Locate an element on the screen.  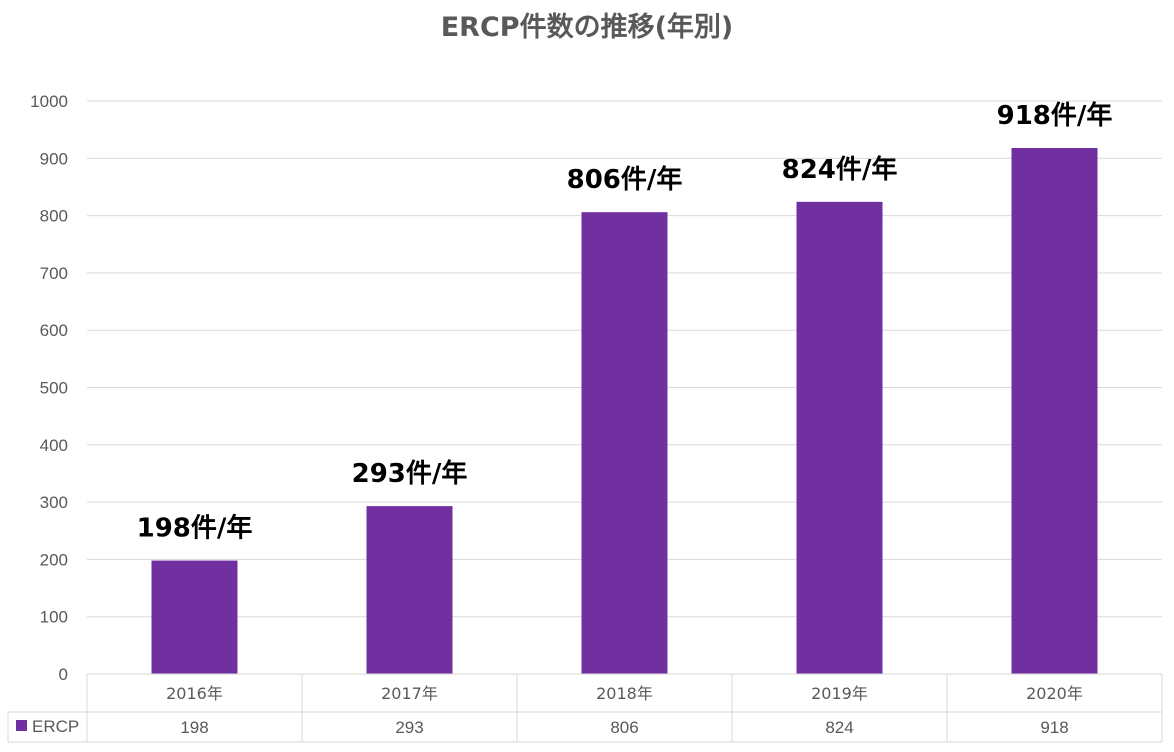
category-label: 2019年 is located at coordinates (839, 693).